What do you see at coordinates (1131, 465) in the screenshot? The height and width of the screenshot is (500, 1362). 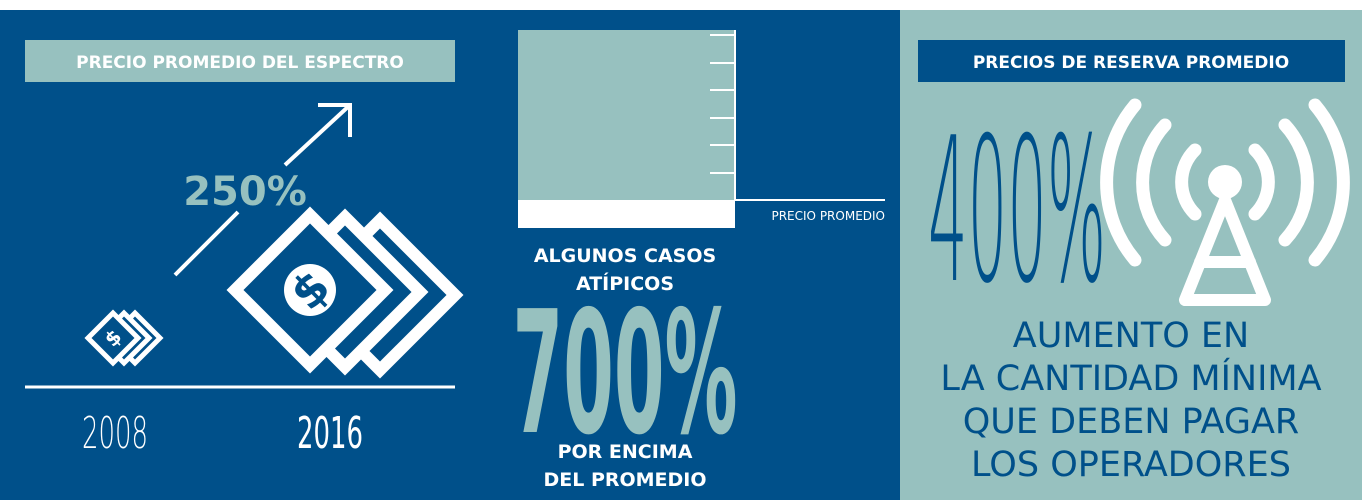 I see `caption-line: LOS OPERADORES` at bounding box center [1131, 465].